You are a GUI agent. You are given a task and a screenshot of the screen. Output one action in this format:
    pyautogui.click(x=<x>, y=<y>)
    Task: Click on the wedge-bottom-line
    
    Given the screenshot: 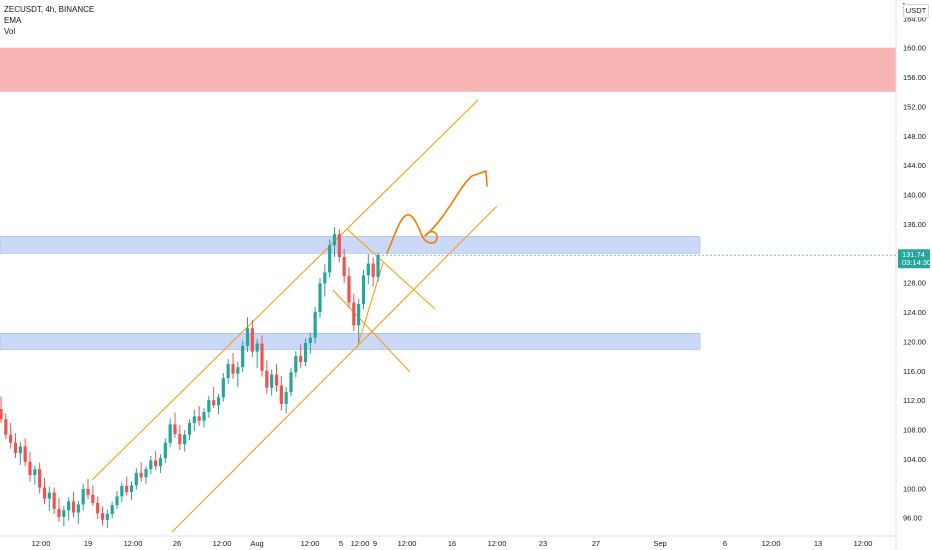 What is the action you would take?
    pyautogui.click(x=371, y=331)
    